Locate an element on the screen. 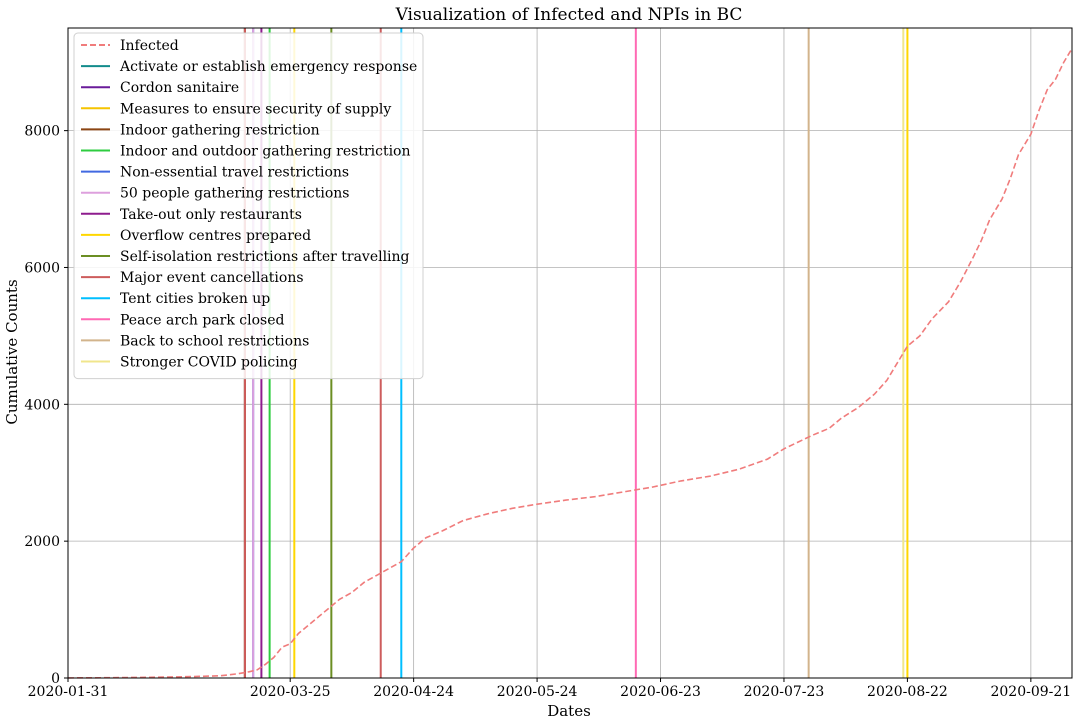  legend-entry-label: Back to school restrictions is located at coordinates (214, 341).